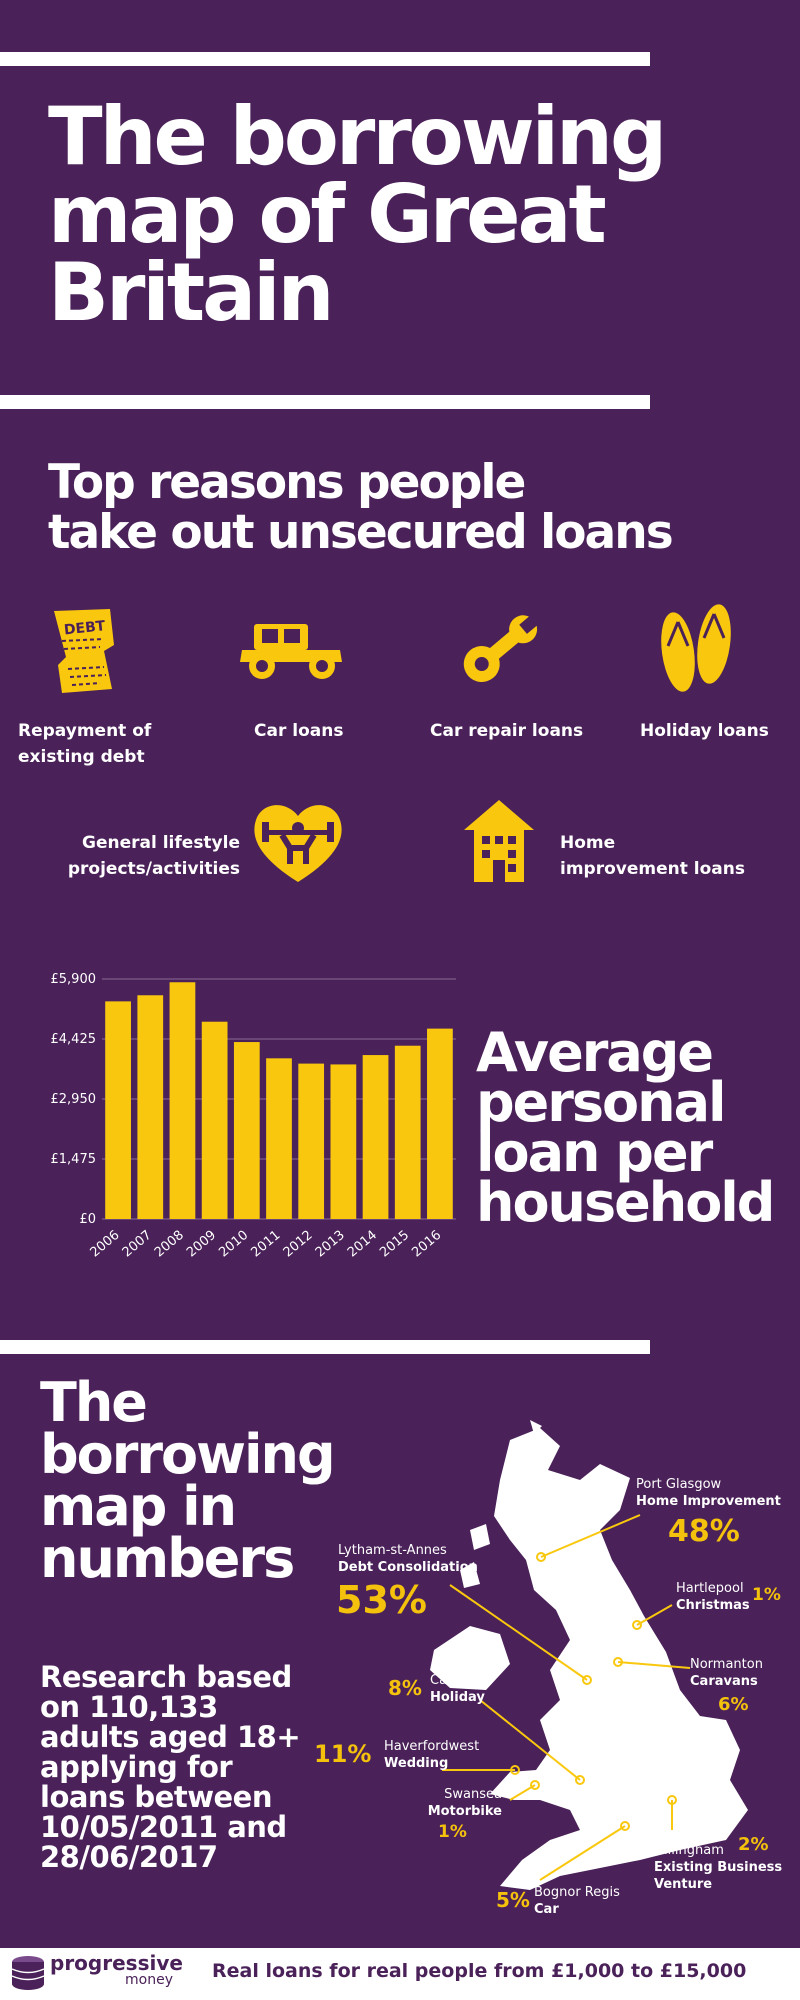  I want to click on brand-name: progressive, so click(116, 1963).